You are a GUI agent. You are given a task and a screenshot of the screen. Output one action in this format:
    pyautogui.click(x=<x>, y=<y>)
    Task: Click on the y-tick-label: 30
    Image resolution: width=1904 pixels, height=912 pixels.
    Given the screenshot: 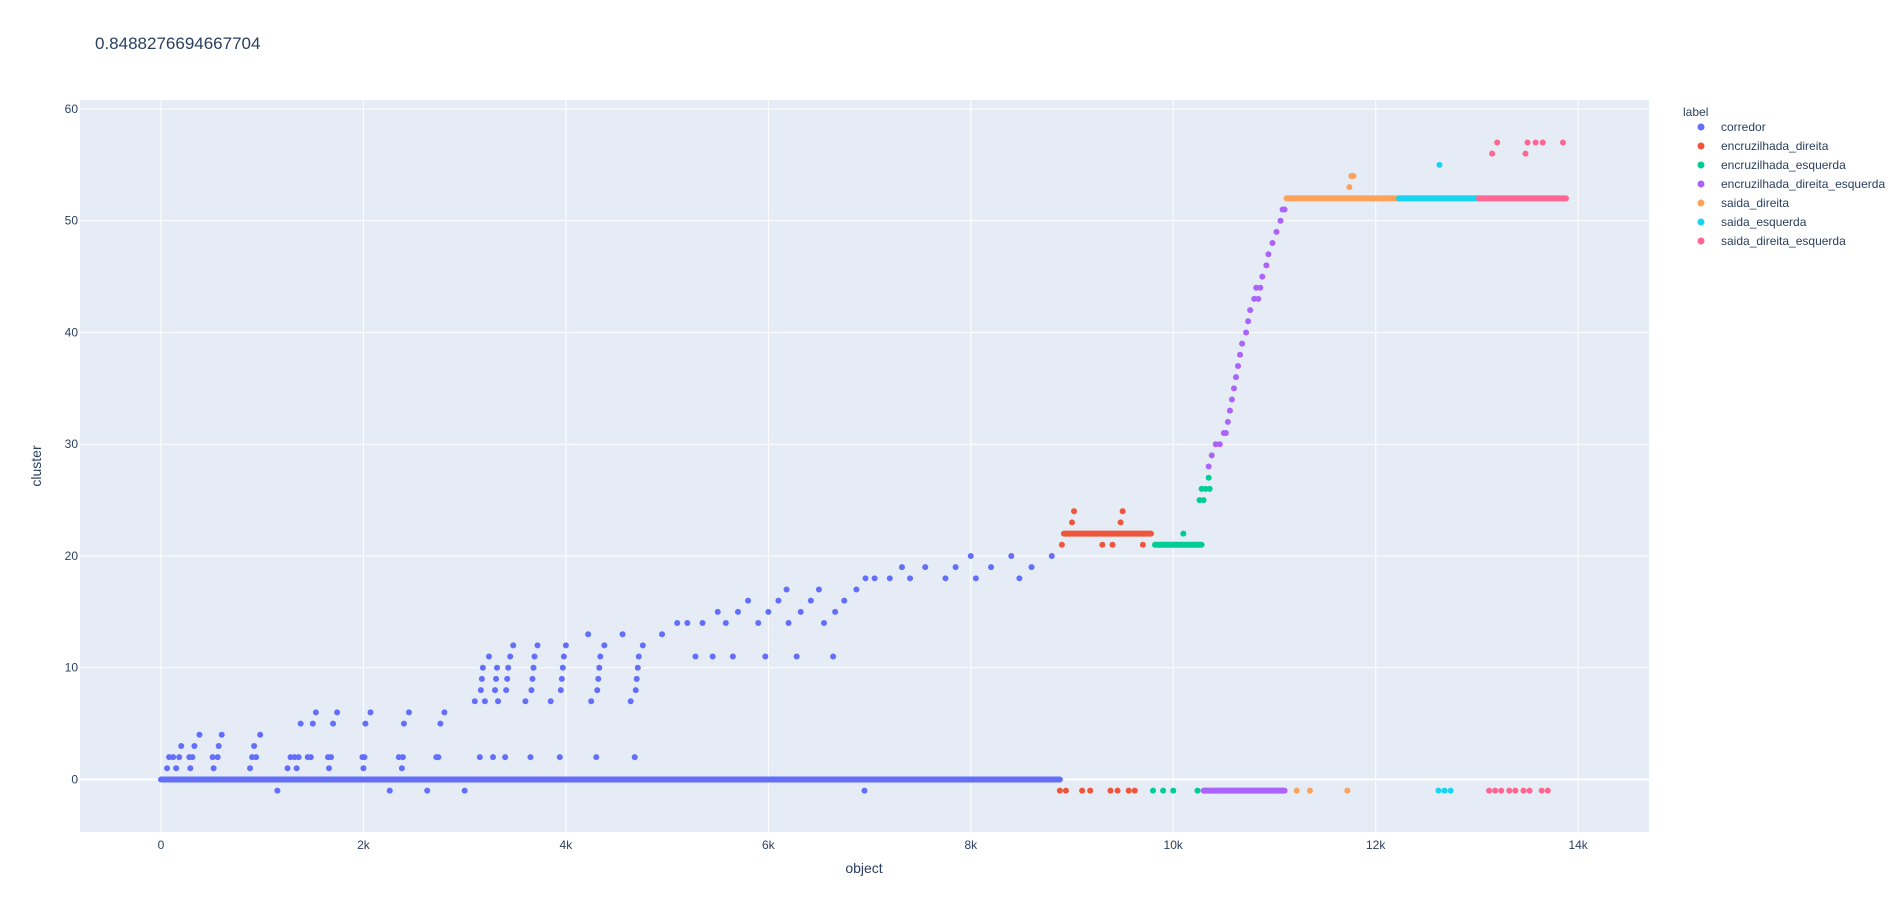 What is the action you would take?
    pyautogui.click(x=72, y=444)
    